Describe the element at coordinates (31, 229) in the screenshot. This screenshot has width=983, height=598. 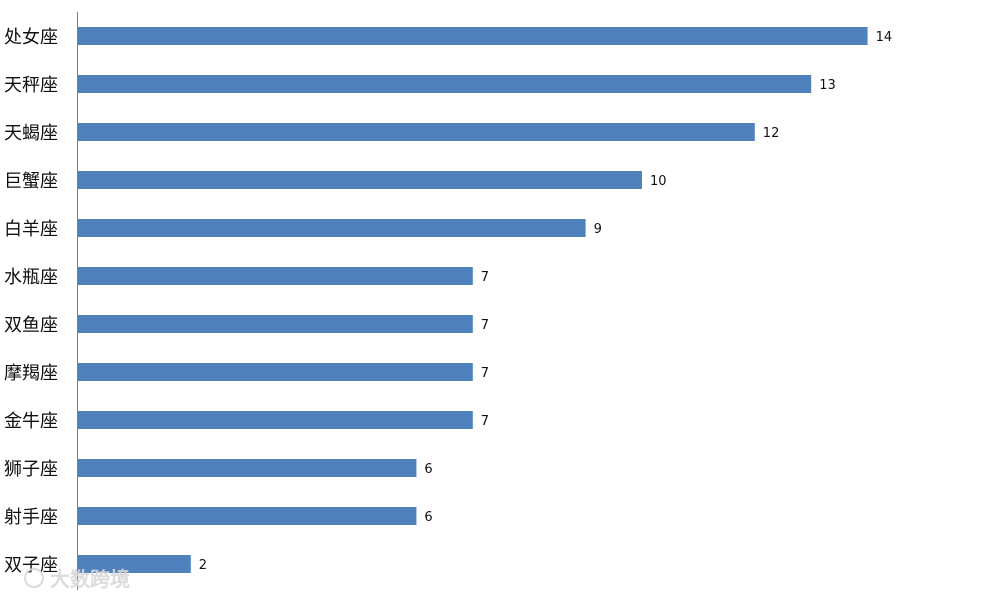
I see `category-label: 白羊座` at that location.